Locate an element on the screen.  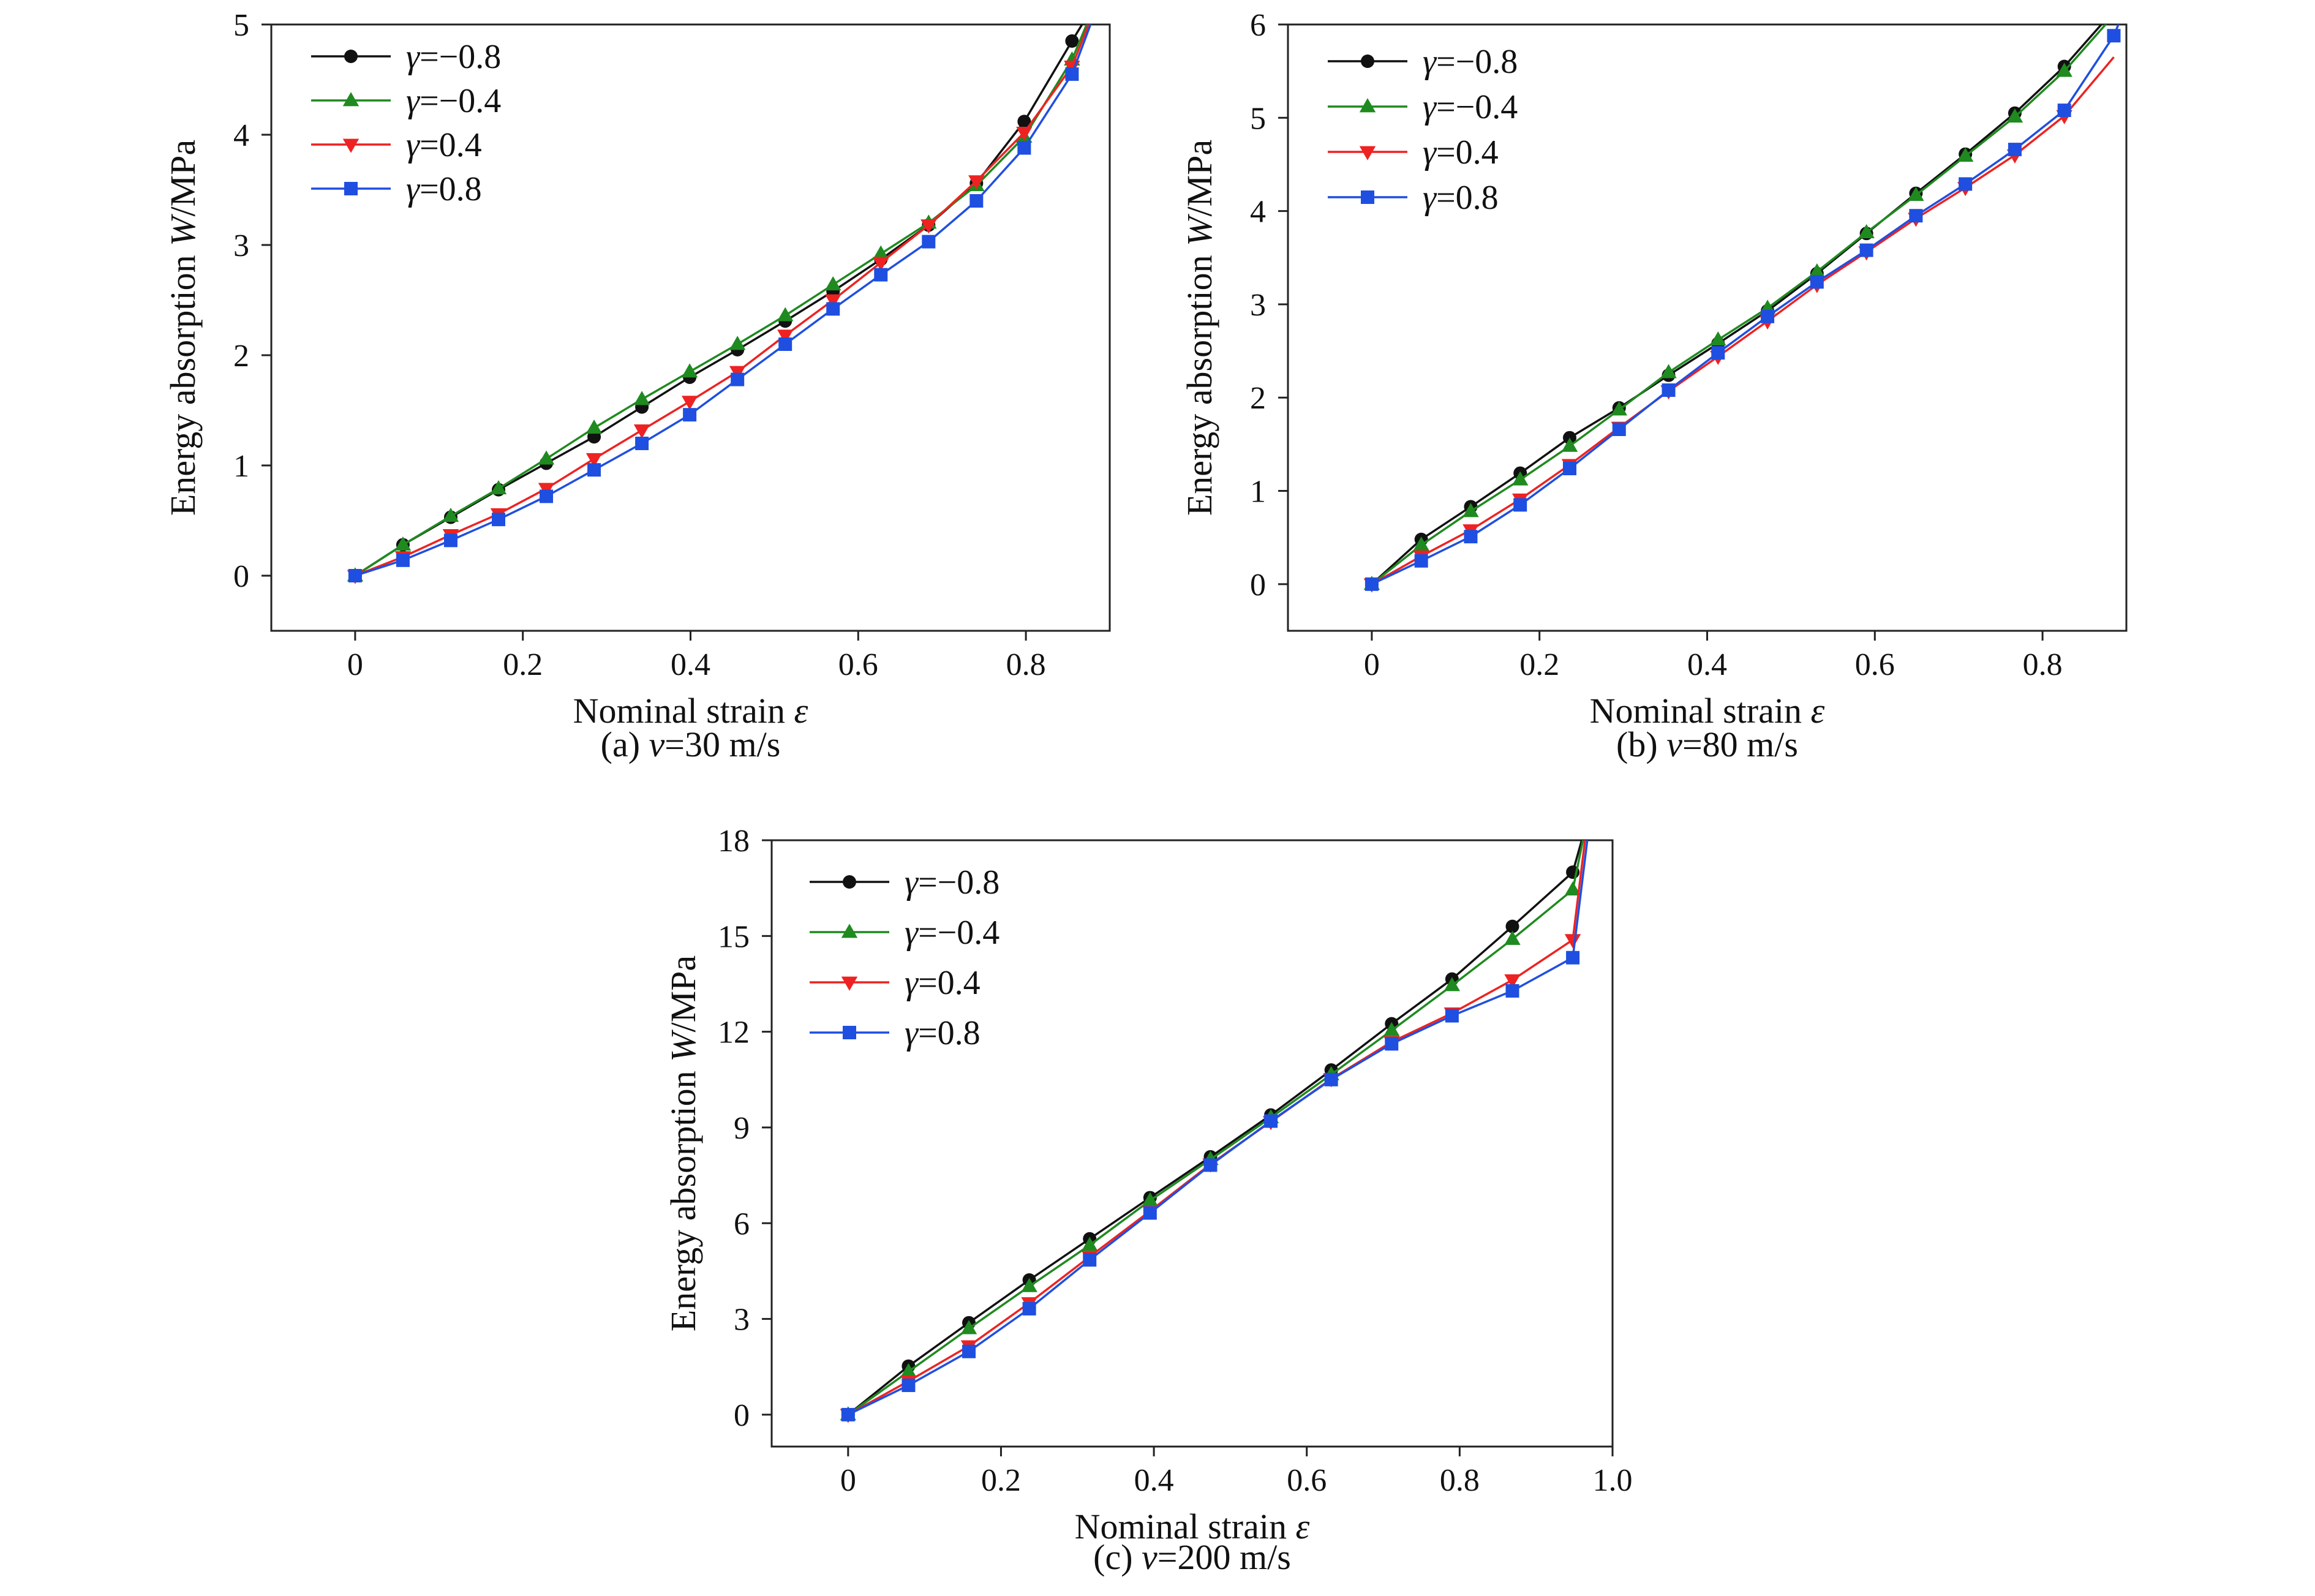
legend-item: γ=−0.8 is located at coordinates (406, 57).